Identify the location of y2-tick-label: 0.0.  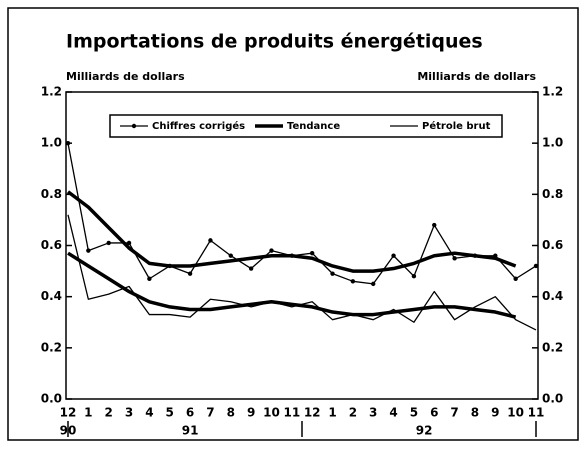
(552, 399).